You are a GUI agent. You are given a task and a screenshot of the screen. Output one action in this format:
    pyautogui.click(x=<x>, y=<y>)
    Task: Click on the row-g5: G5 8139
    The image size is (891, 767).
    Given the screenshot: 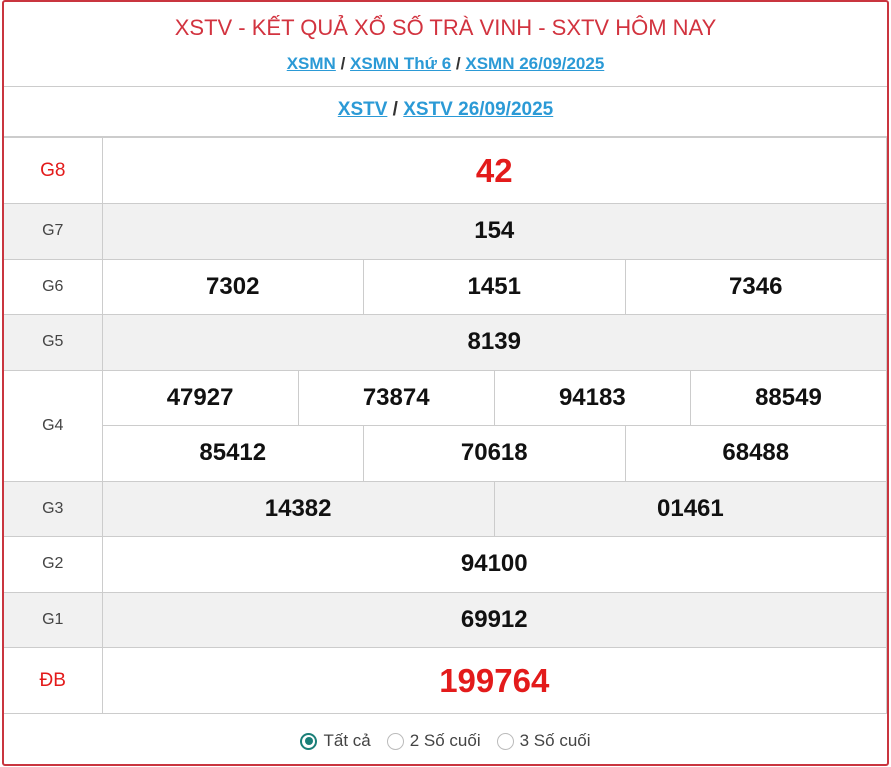 What is the action you would take?
    pyautogui.click(x=445, y=342)
    